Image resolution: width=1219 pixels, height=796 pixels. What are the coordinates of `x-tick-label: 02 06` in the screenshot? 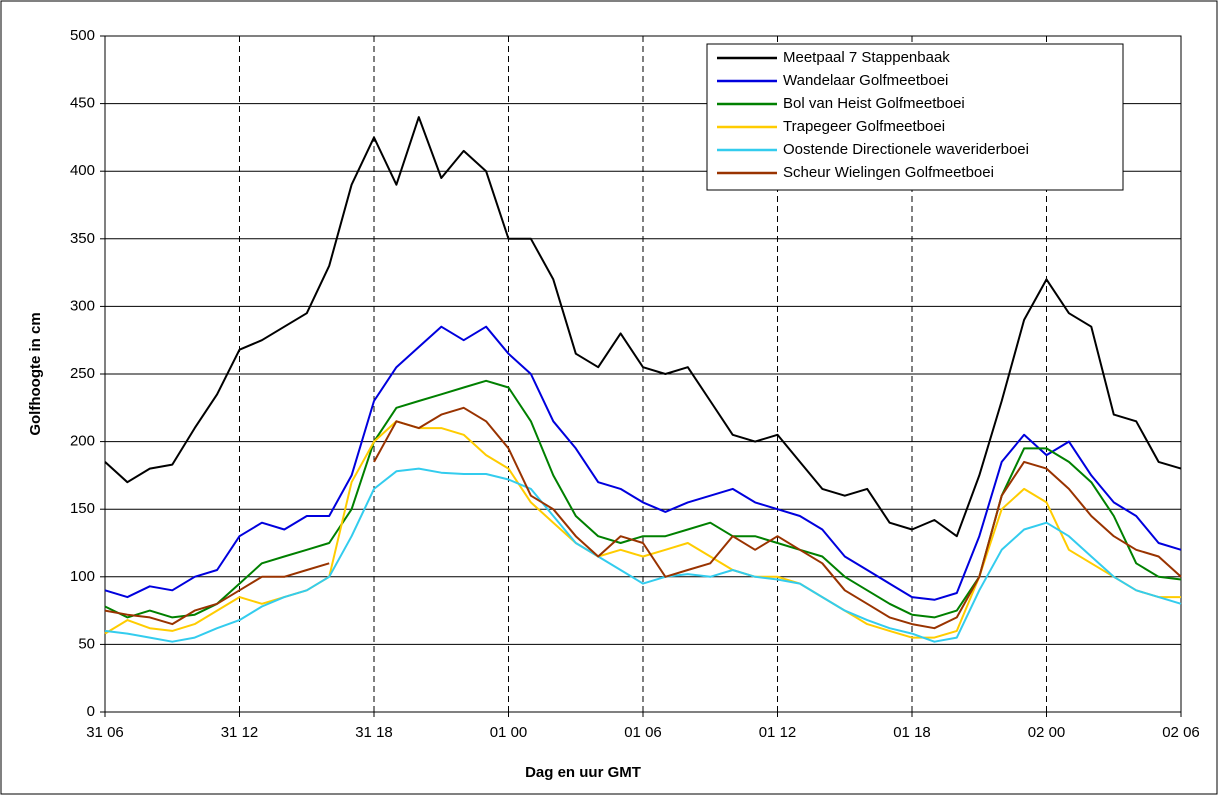 It's located at (1181, 732).